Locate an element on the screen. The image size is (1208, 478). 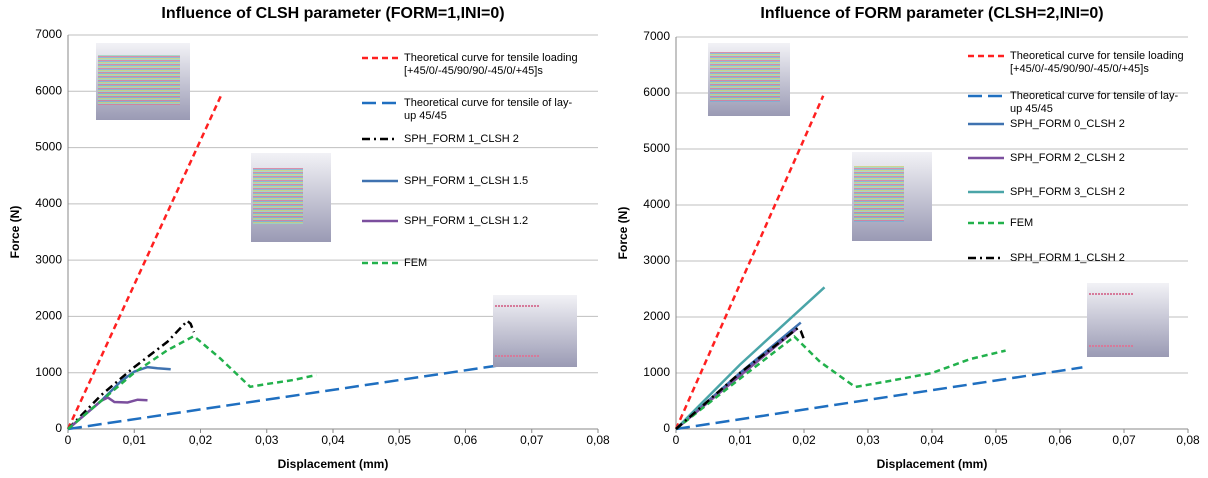
legend-entry: SPH_FORM 1_CLSH 1.2 is located at coordinates (466, 221).